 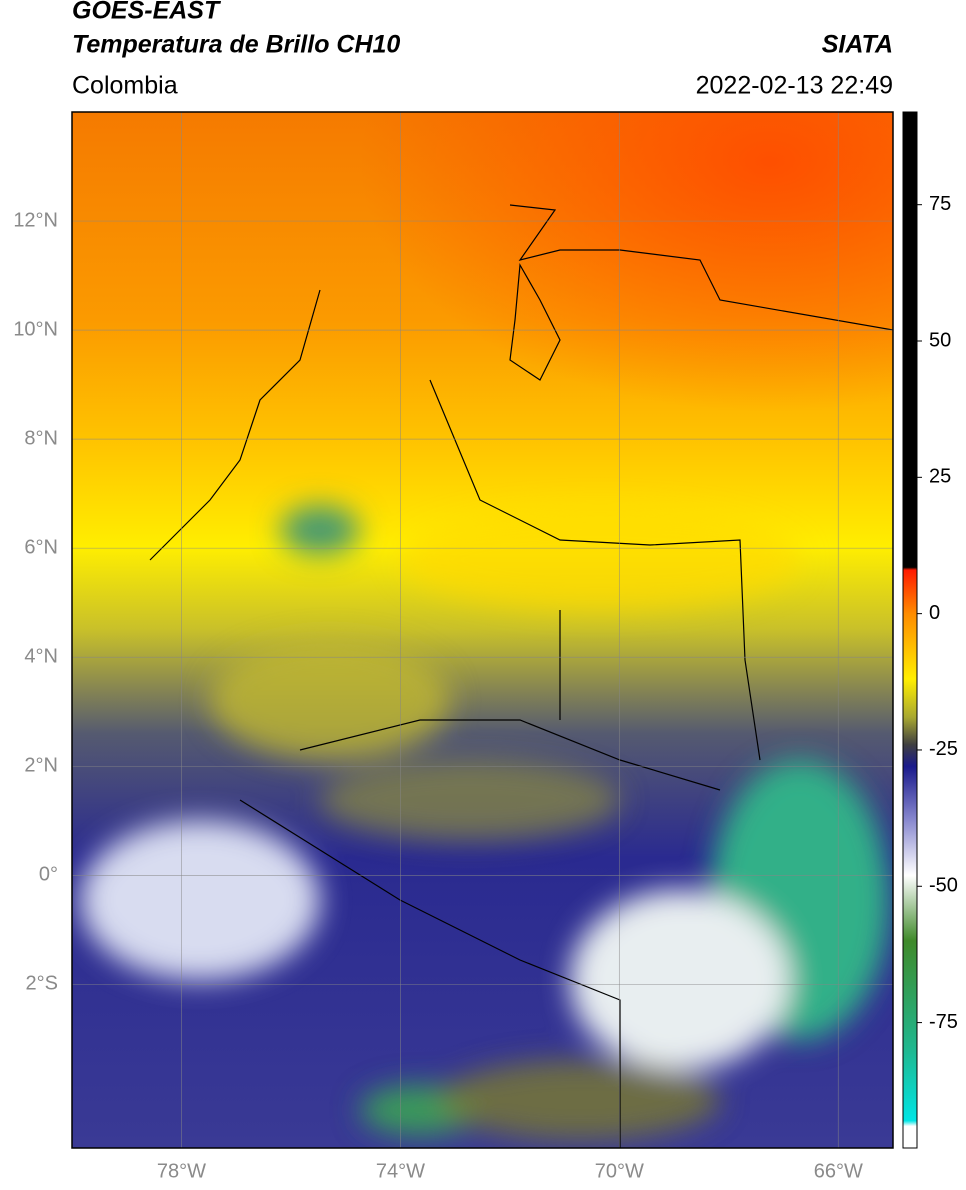 I want to click on agency: SIATA, so click(x=857, y=45).